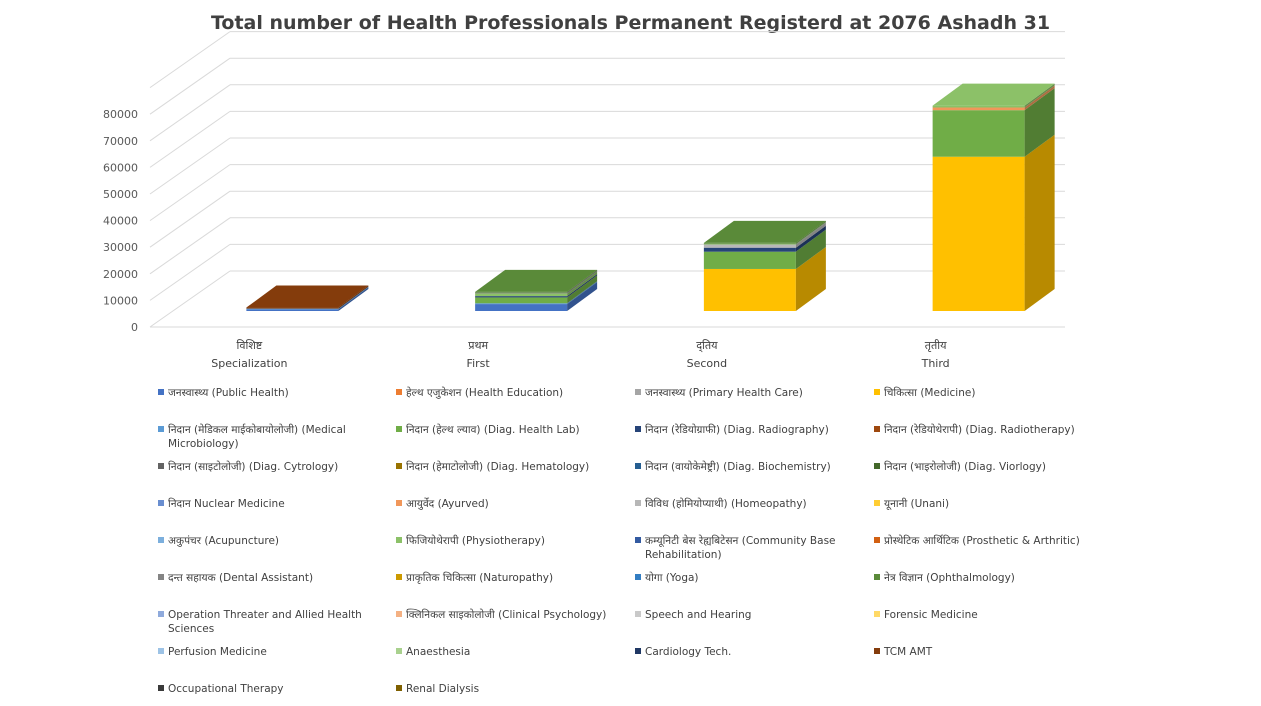  I want to click on y-tick-label: 60000, so click(120, 167).